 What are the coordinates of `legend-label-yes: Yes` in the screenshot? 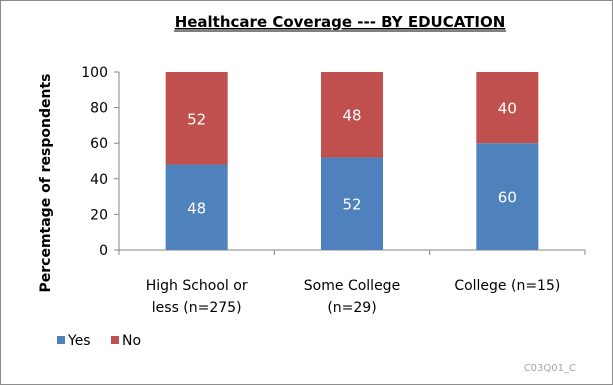 It's located at (79, 341).